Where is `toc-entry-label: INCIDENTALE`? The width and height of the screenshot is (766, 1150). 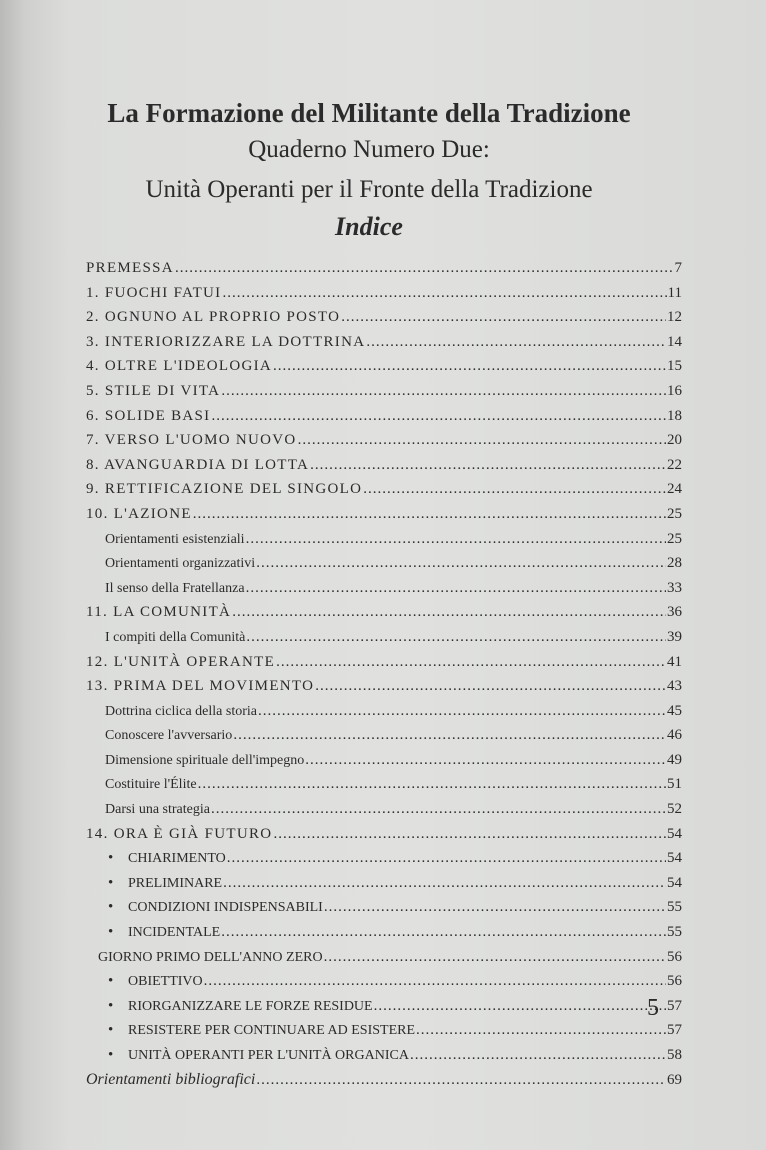
toc-entry-label: INCIDENTALE is located at coordinates (174, 933).